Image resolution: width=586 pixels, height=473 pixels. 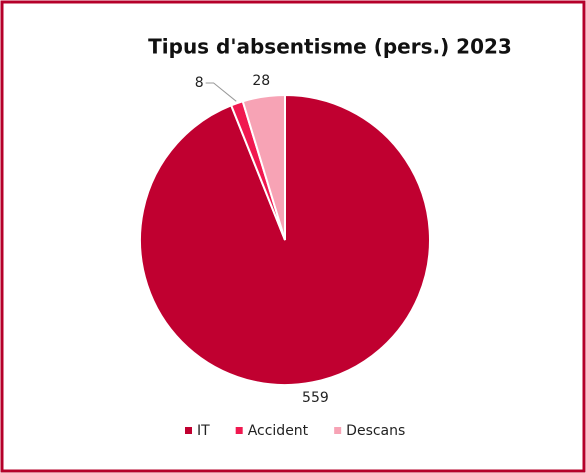 I want to click on legend-label: IT, so click(x=203, y=431).